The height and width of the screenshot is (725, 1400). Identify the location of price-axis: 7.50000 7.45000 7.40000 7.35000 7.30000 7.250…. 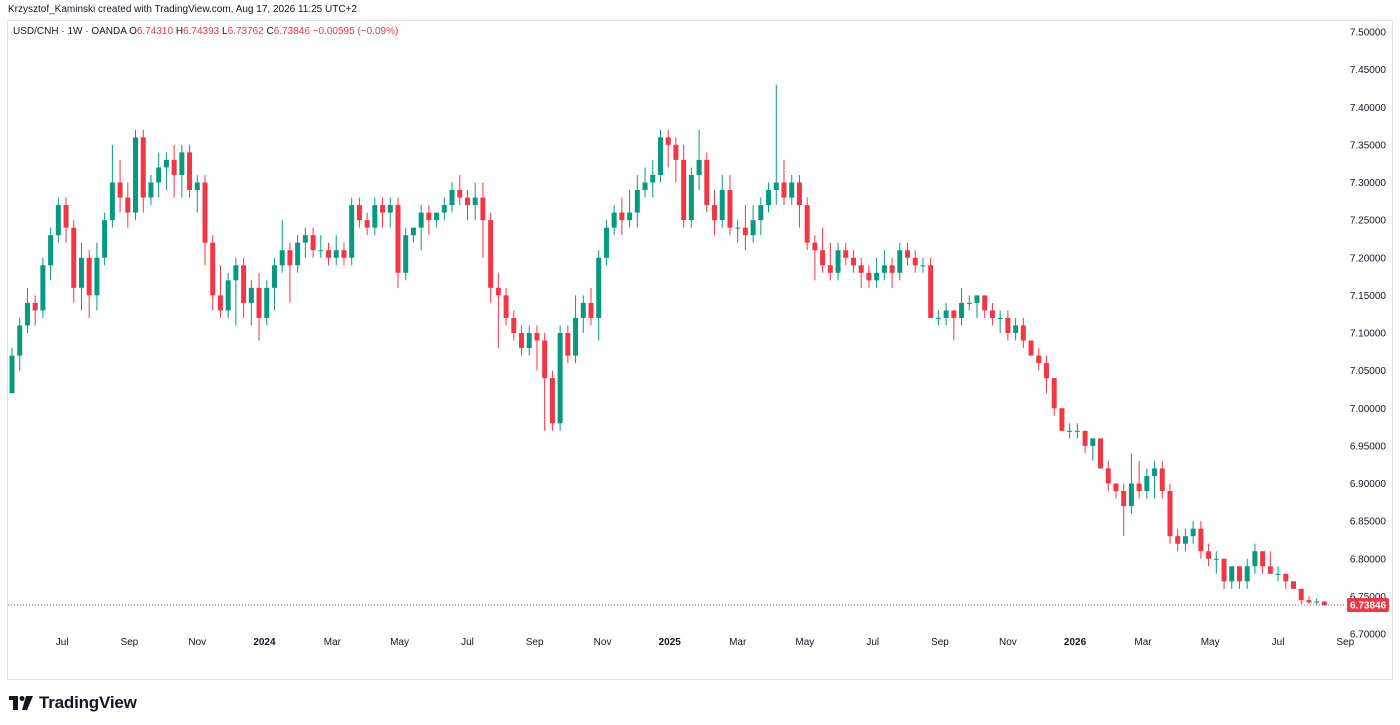
(1368, 334).